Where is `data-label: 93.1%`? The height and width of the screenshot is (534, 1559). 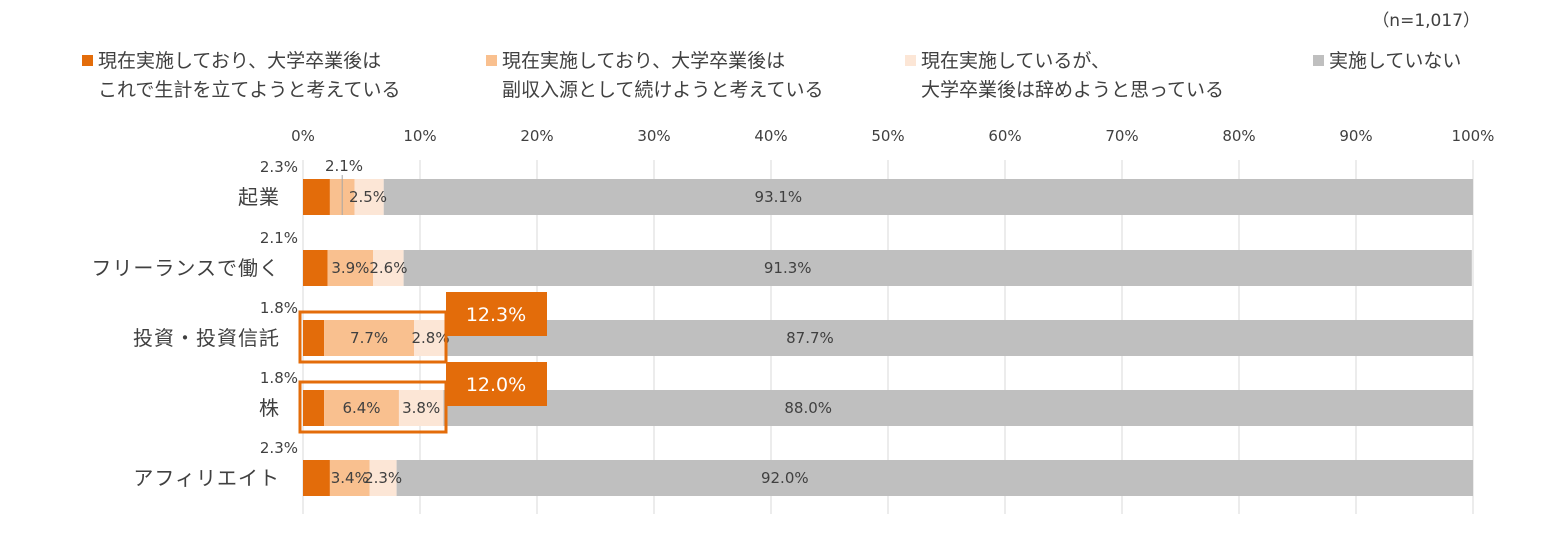
data-label: 93.1% is located at coordinates (779, 197).